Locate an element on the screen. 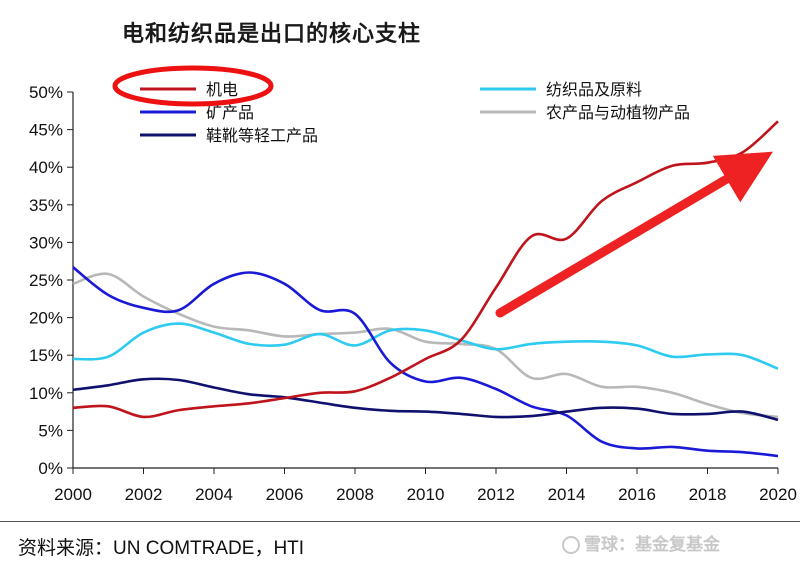 This screenshot has height=565, width=800. chart-title: 电和纺织品是出口的核心支柱 is located at coordinates (272, 34).